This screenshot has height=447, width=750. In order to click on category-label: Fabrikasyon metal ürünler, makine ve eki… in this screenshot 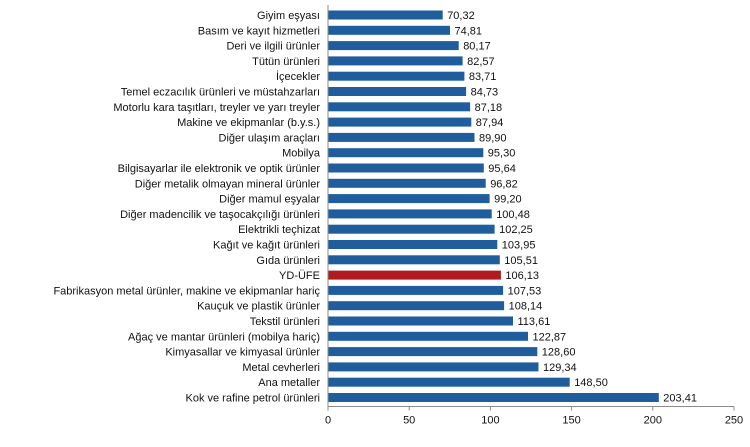, I will do `click(186, 291)`.